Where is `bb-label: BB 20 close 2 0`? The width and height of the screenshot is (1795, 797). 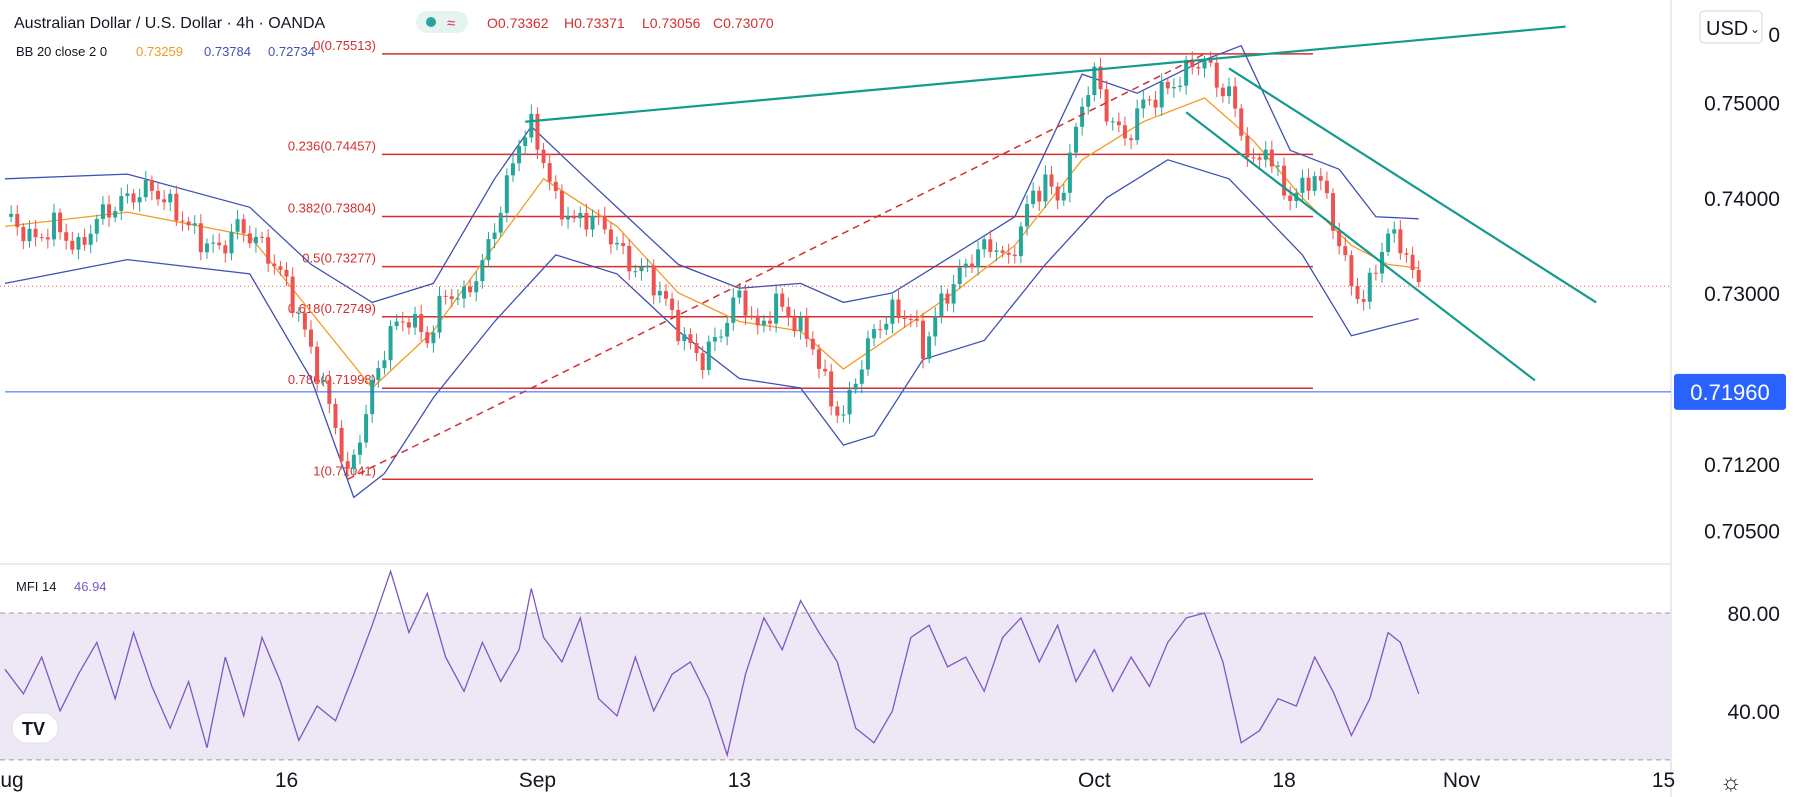
bb-label: BB 20 close 2 0 is located at coordinates (61, 51).